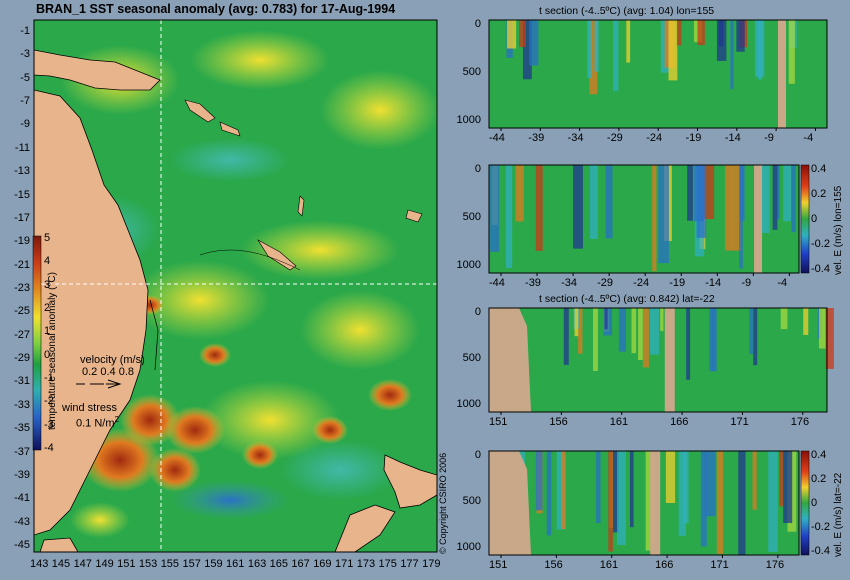 Image resolution: width=850 pixels, height=580 pixels. Describe the element at coordinates (558, 422) in the screenshot. I see `panel-x-tick: 156` at that location.